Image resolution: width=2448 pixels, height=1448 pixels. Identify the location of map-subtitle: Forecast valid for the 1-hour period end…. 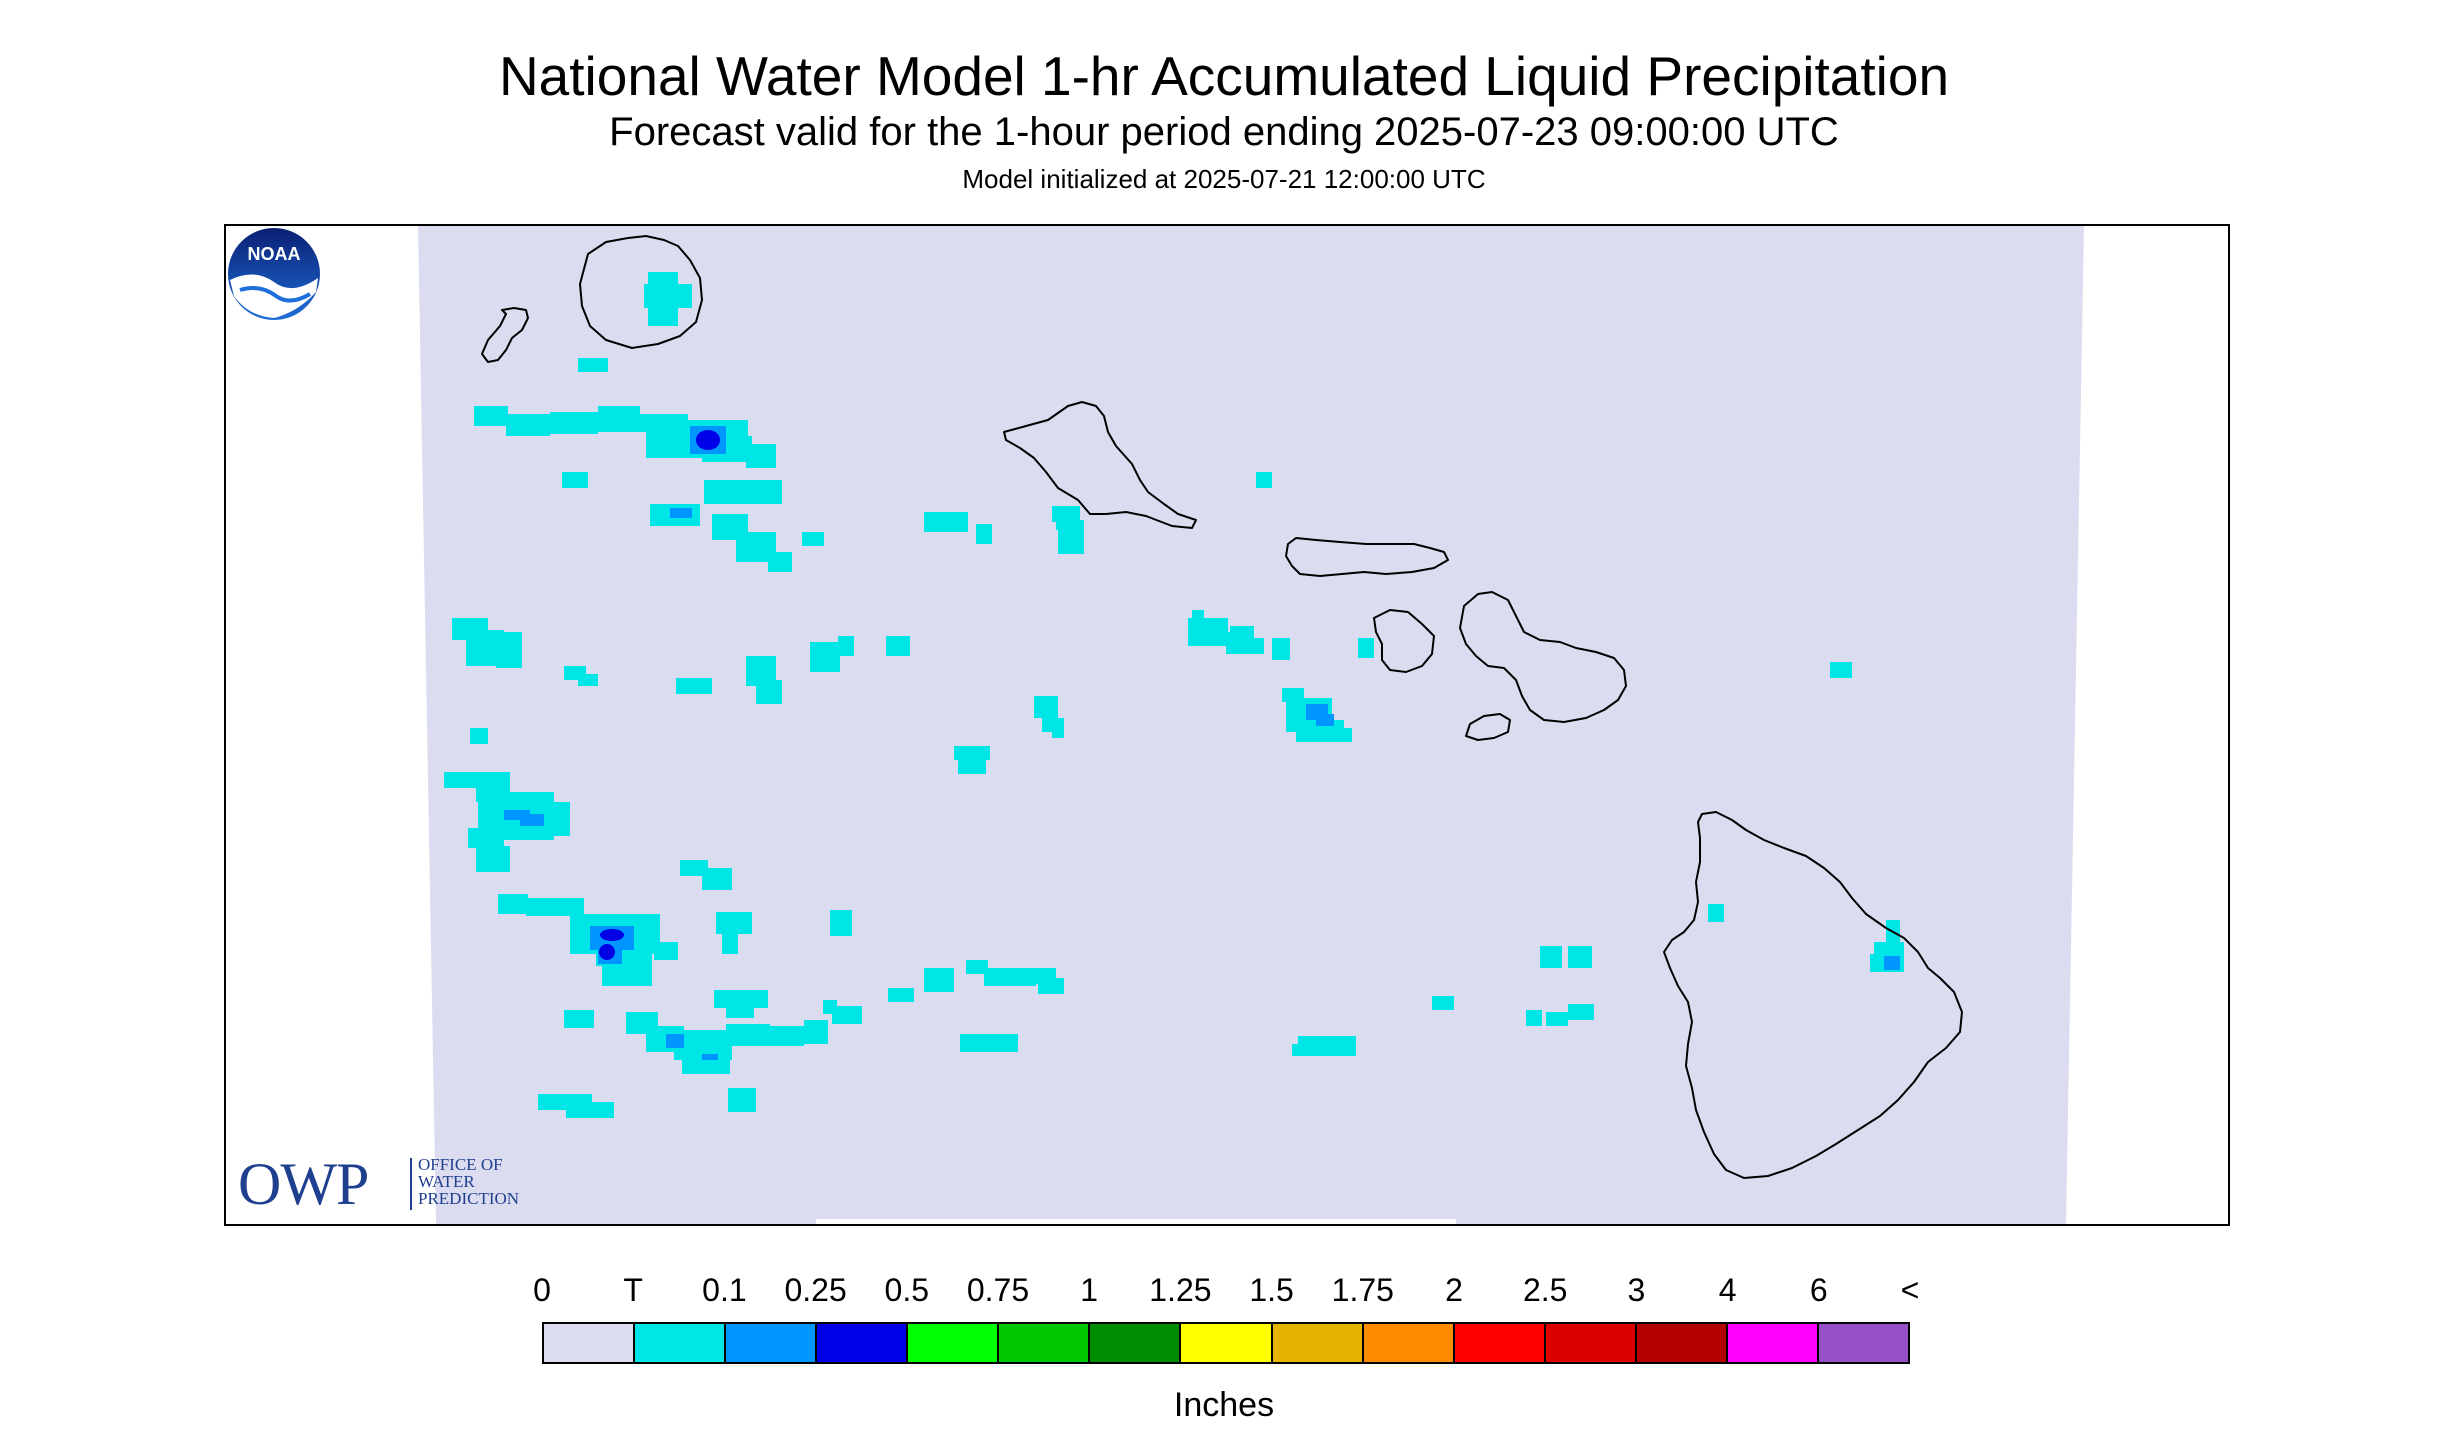
(1224, 132).